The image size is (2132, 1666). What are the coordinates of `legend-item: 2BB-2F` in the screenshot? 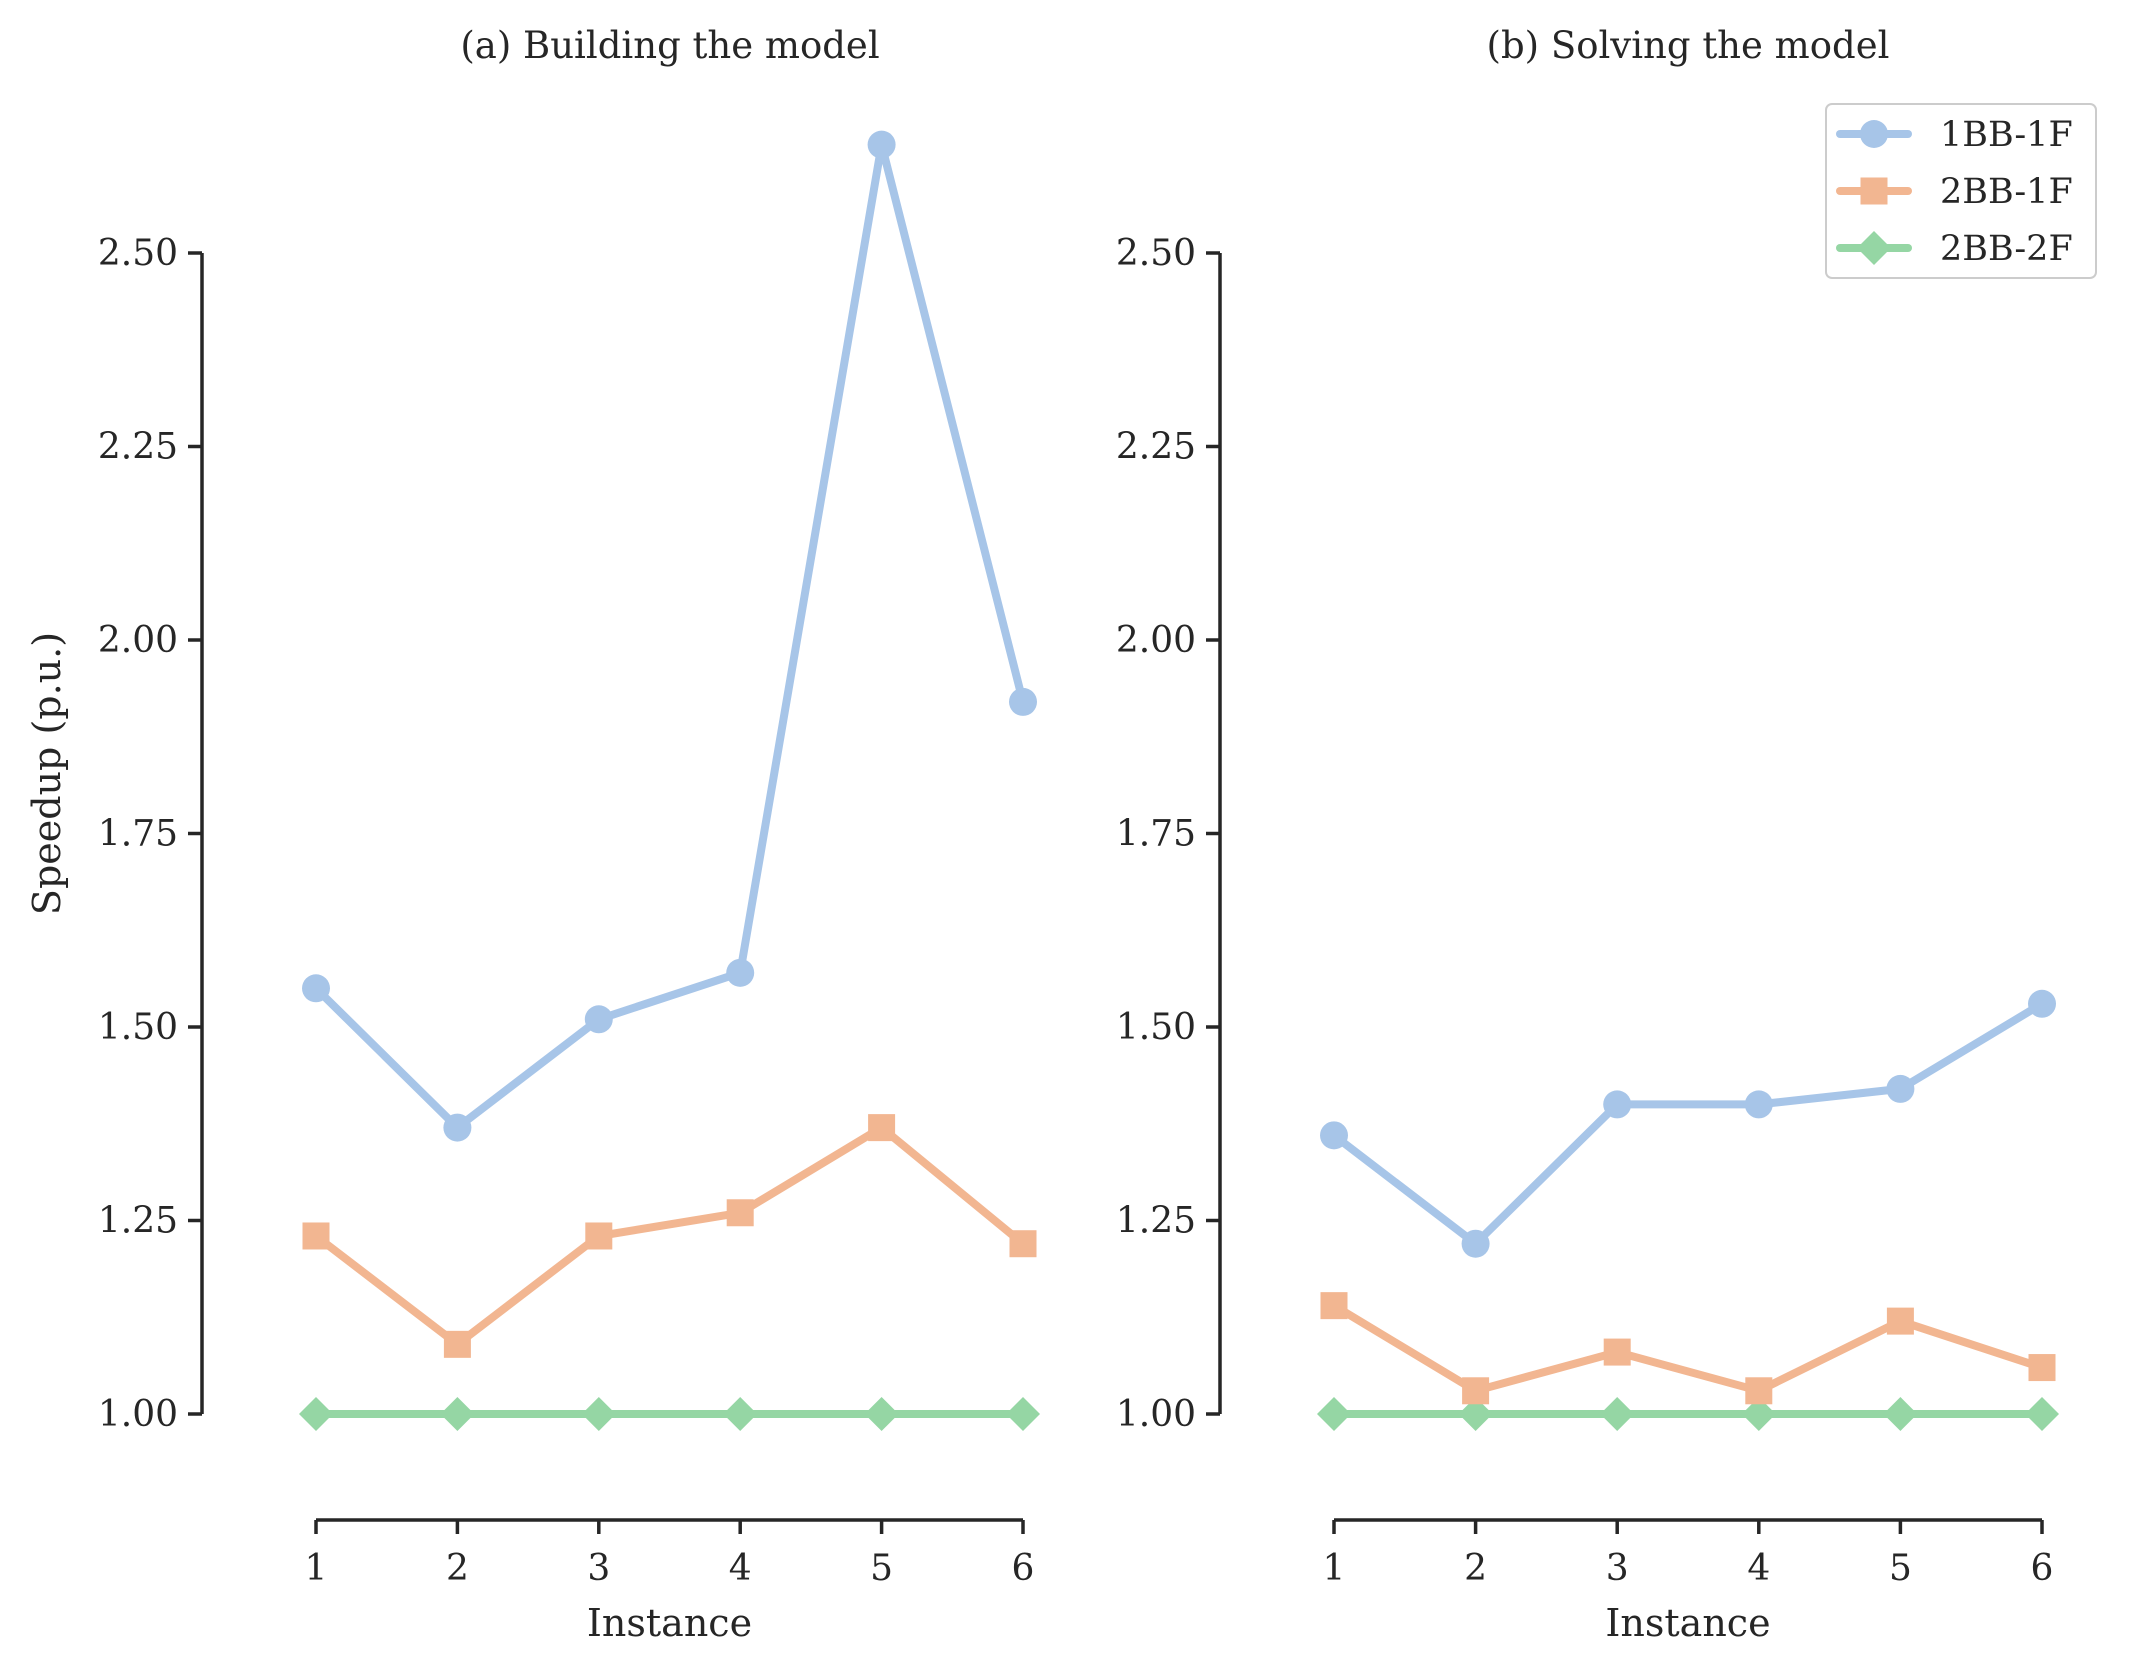 It's located at (1954, 249).